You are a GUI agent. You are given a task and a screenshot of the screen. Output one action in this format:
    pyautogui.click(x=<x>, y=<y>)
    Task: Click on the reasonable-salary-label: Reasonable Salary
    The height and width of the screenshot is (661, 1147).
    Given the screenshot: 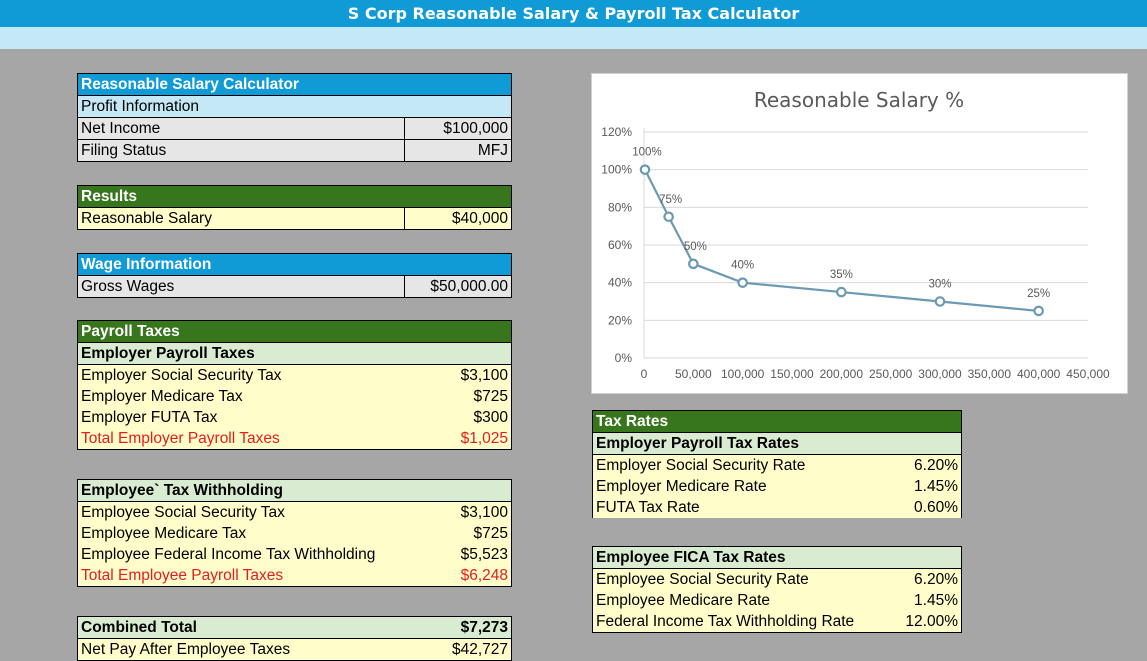 What is the action you would take?
    pyautogui.click(x=241, y=218)
    